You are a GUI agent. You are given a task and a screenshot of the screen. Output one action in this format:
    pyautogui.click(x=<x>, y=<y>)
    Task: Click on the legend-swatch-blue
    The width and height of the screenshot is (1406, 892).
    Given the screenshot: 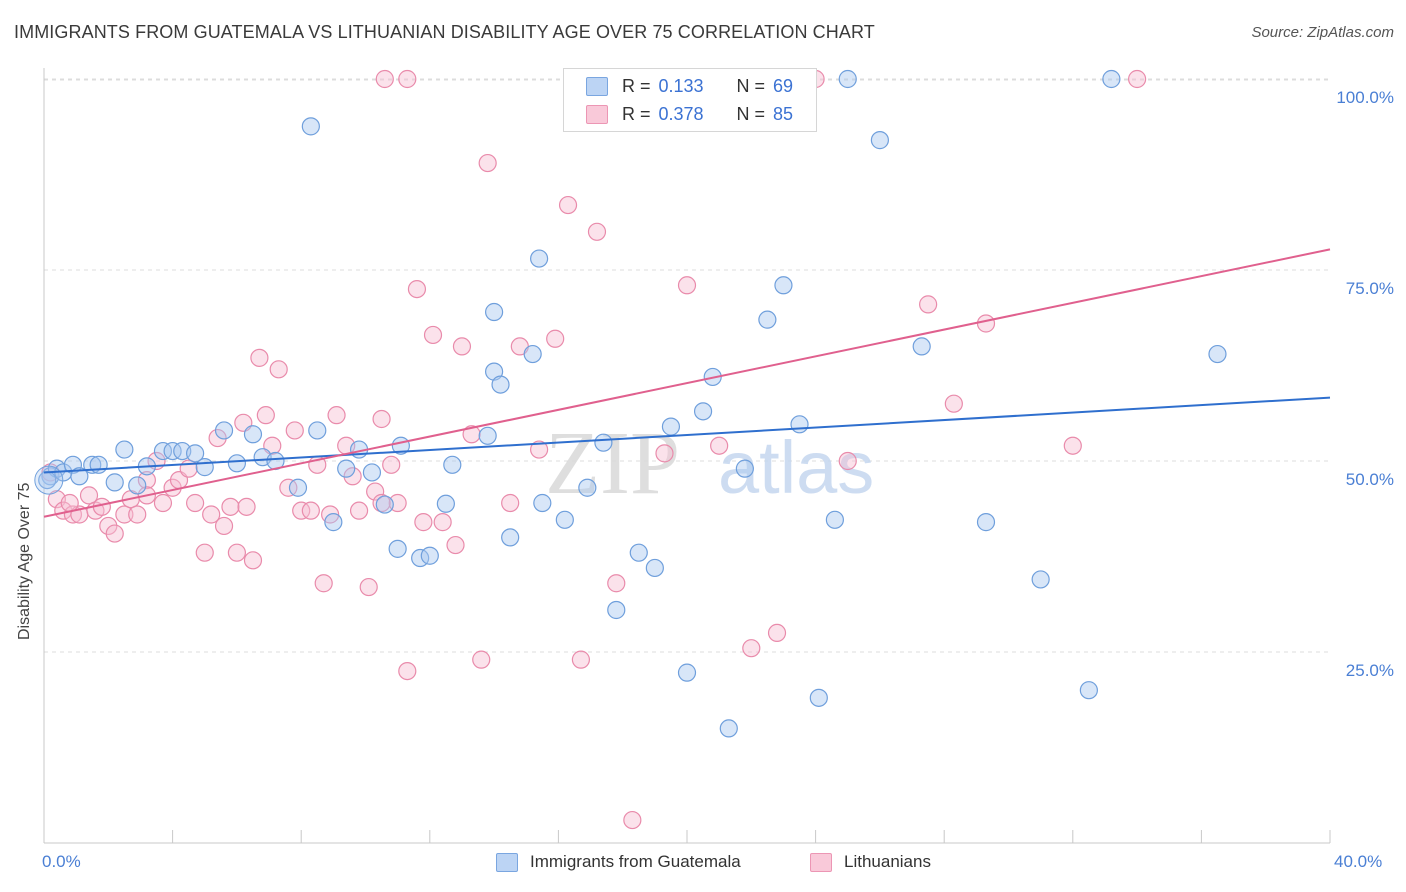 What is the action you would take?
    pyautogui.click(x=597, y=86)
    